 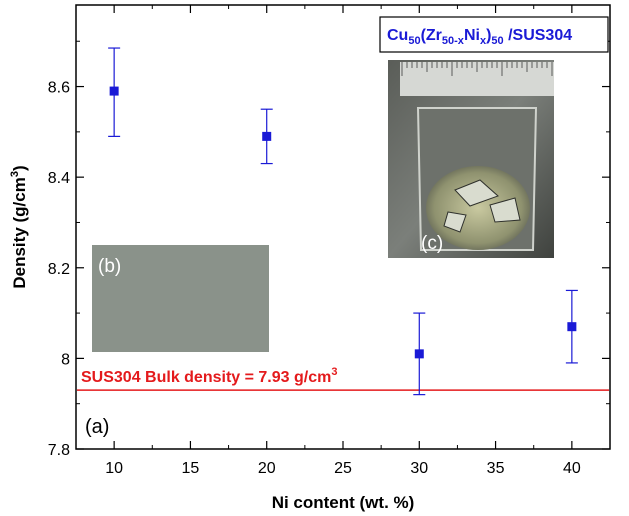 What do you see at coordinates (477, 69) in the screenshot?
I see `ruler-ticks` at bounding box center [477, 69].